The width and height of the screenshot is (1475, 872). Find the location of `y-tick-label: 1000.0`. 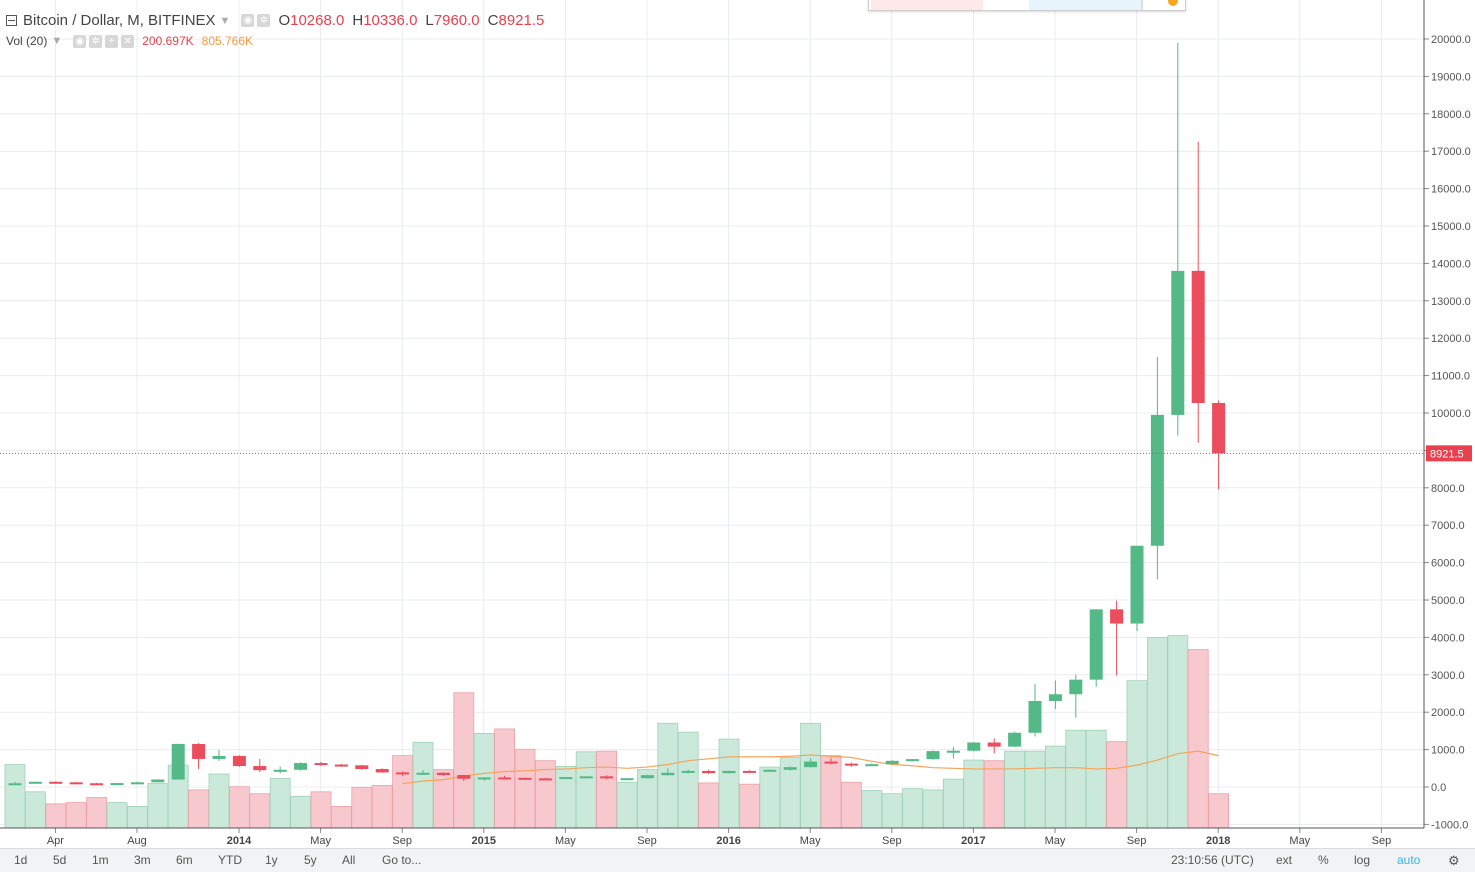

y-tick-label: 1000.0 is located at coordinates (1448, 751).